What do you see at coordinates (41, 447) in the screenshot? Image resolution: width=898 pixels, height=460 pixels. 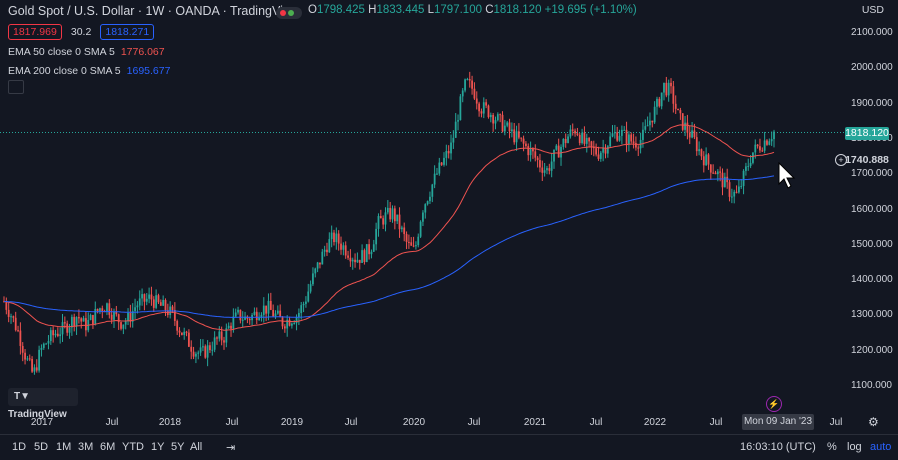 I see `timeframe-button: 5D` at bounding box center [41, 447].